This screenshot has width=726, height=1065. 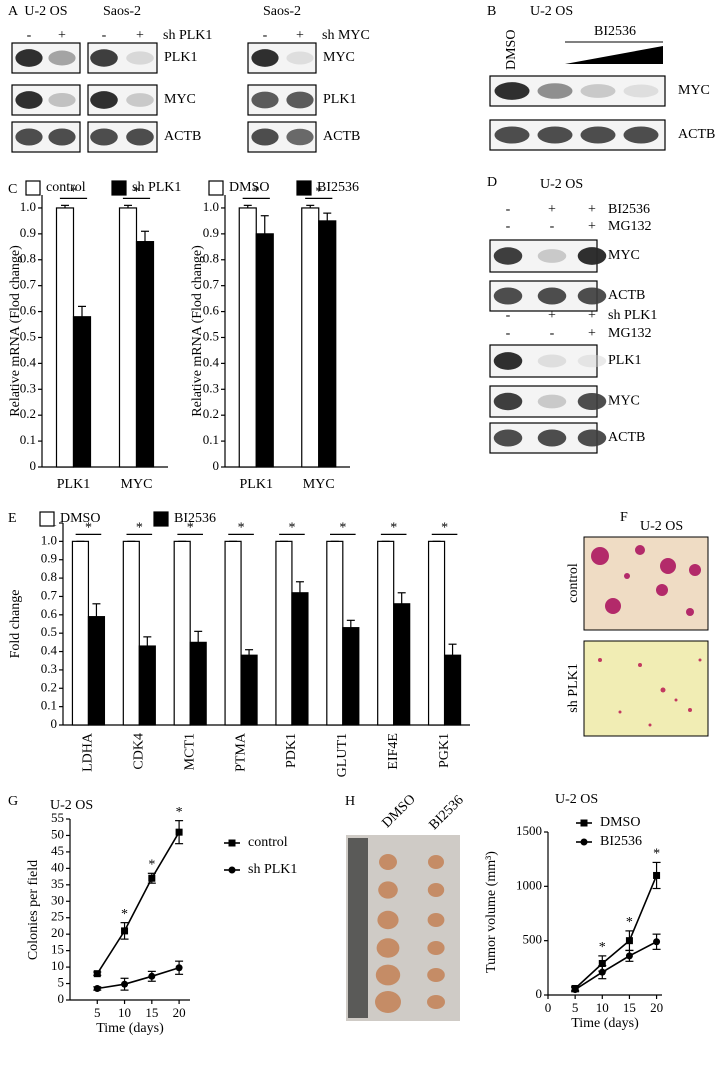 I want to click on y-tick-label: 0, so click(x=539, y=993).